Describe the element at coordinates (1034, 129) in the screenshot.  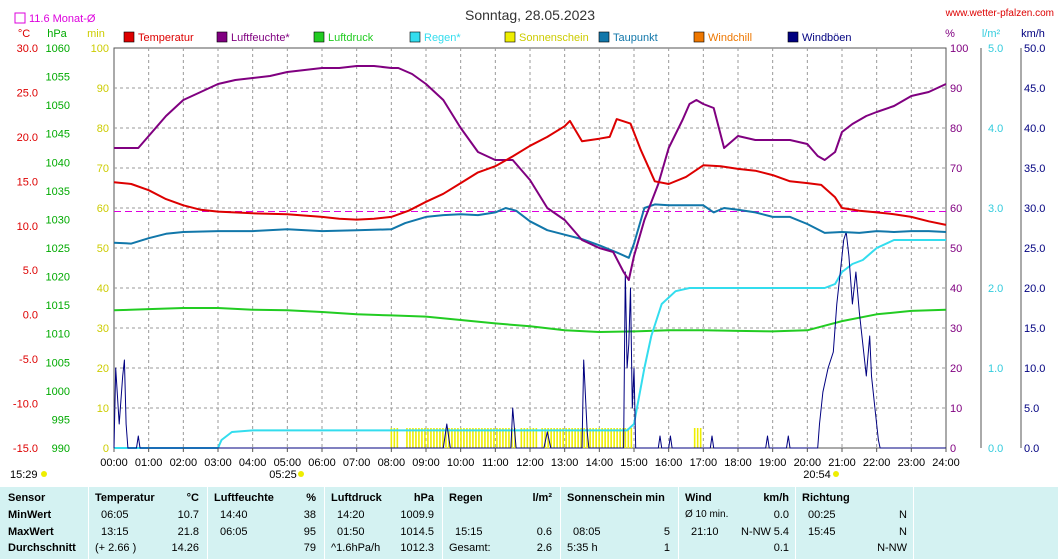
I see `wind-tick-label: 40.0` at that location.